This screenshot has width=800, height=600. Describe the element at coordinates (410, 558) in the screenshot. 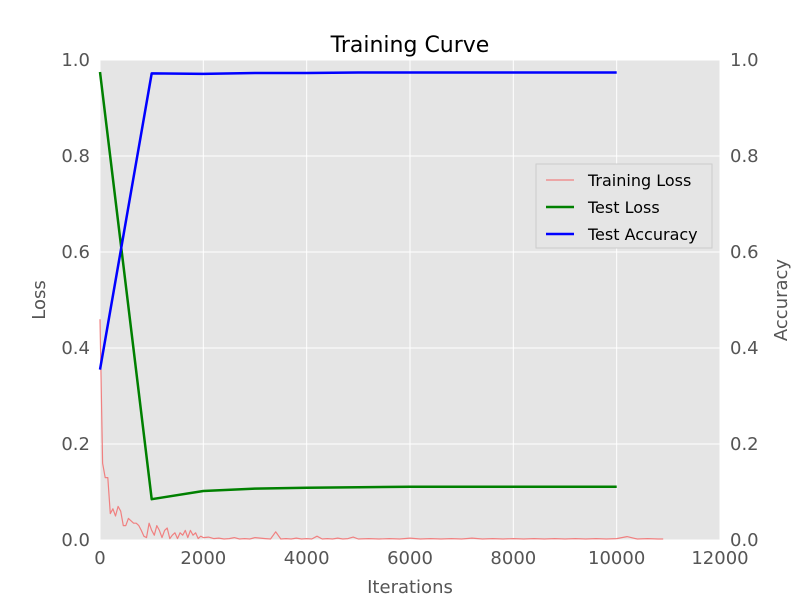

I see `x-tick-label: 6000` at that location.